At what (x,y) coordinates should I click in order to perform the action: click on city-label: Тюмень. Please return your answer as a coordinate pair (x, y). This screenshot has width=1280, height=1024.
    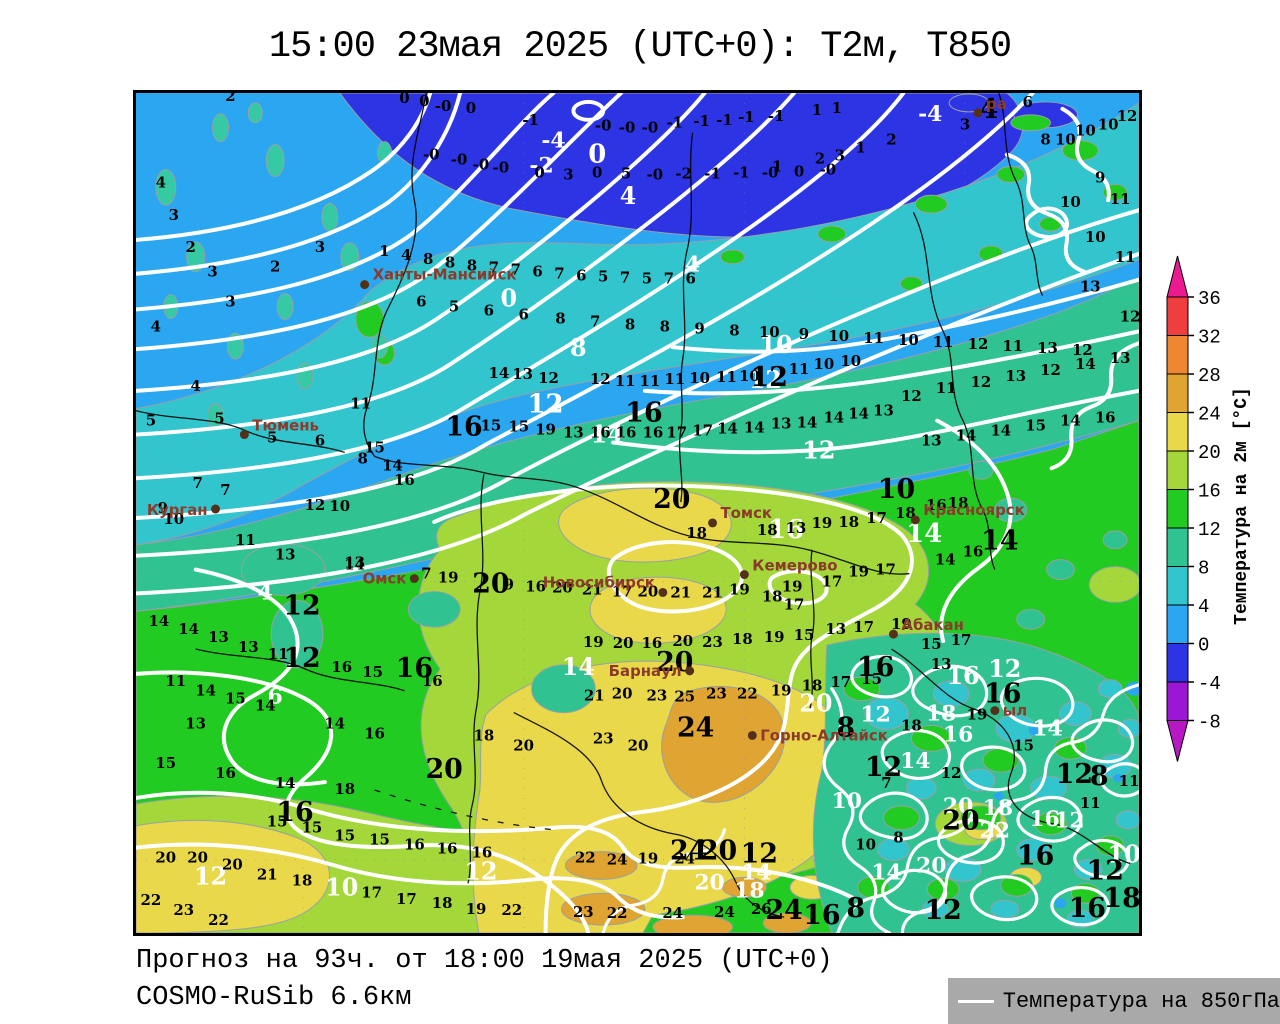
    Looking at the image, I should click on (285, 426).